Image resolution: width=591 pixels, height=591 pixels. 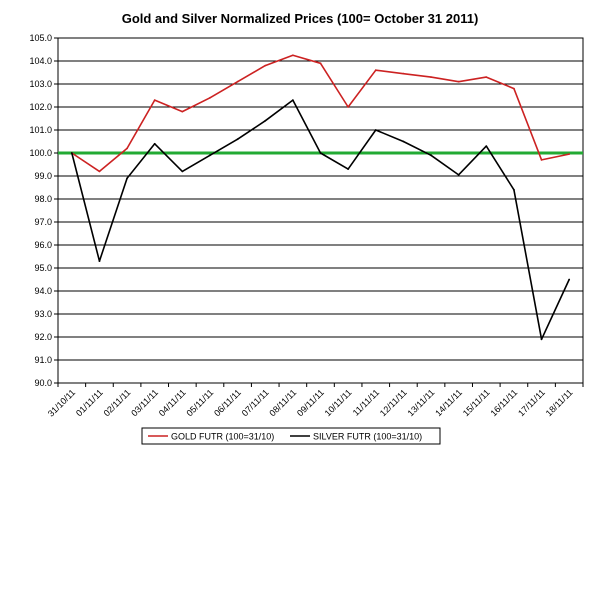 What do you see at coordinates (43, 222) in the screenshot?
I see `y-tick-label: 97.0` at bounding box center [43, 222].